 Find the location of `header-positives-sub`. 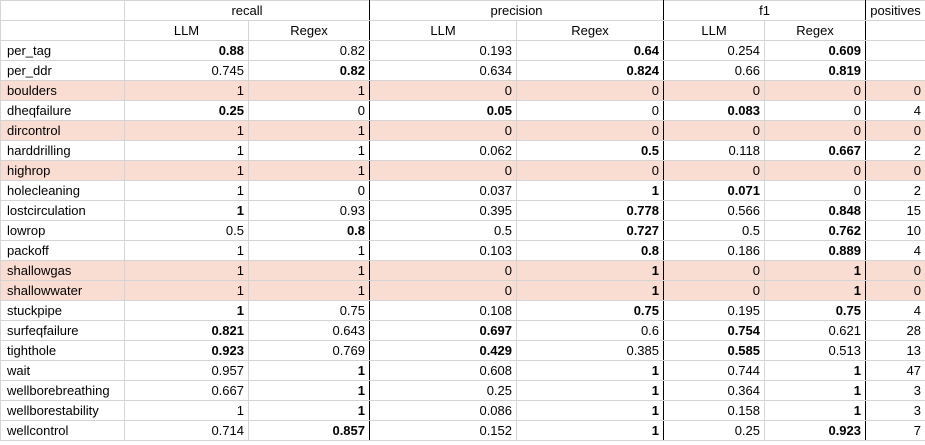

header-positives-sub is located at coordinates (895, 30).